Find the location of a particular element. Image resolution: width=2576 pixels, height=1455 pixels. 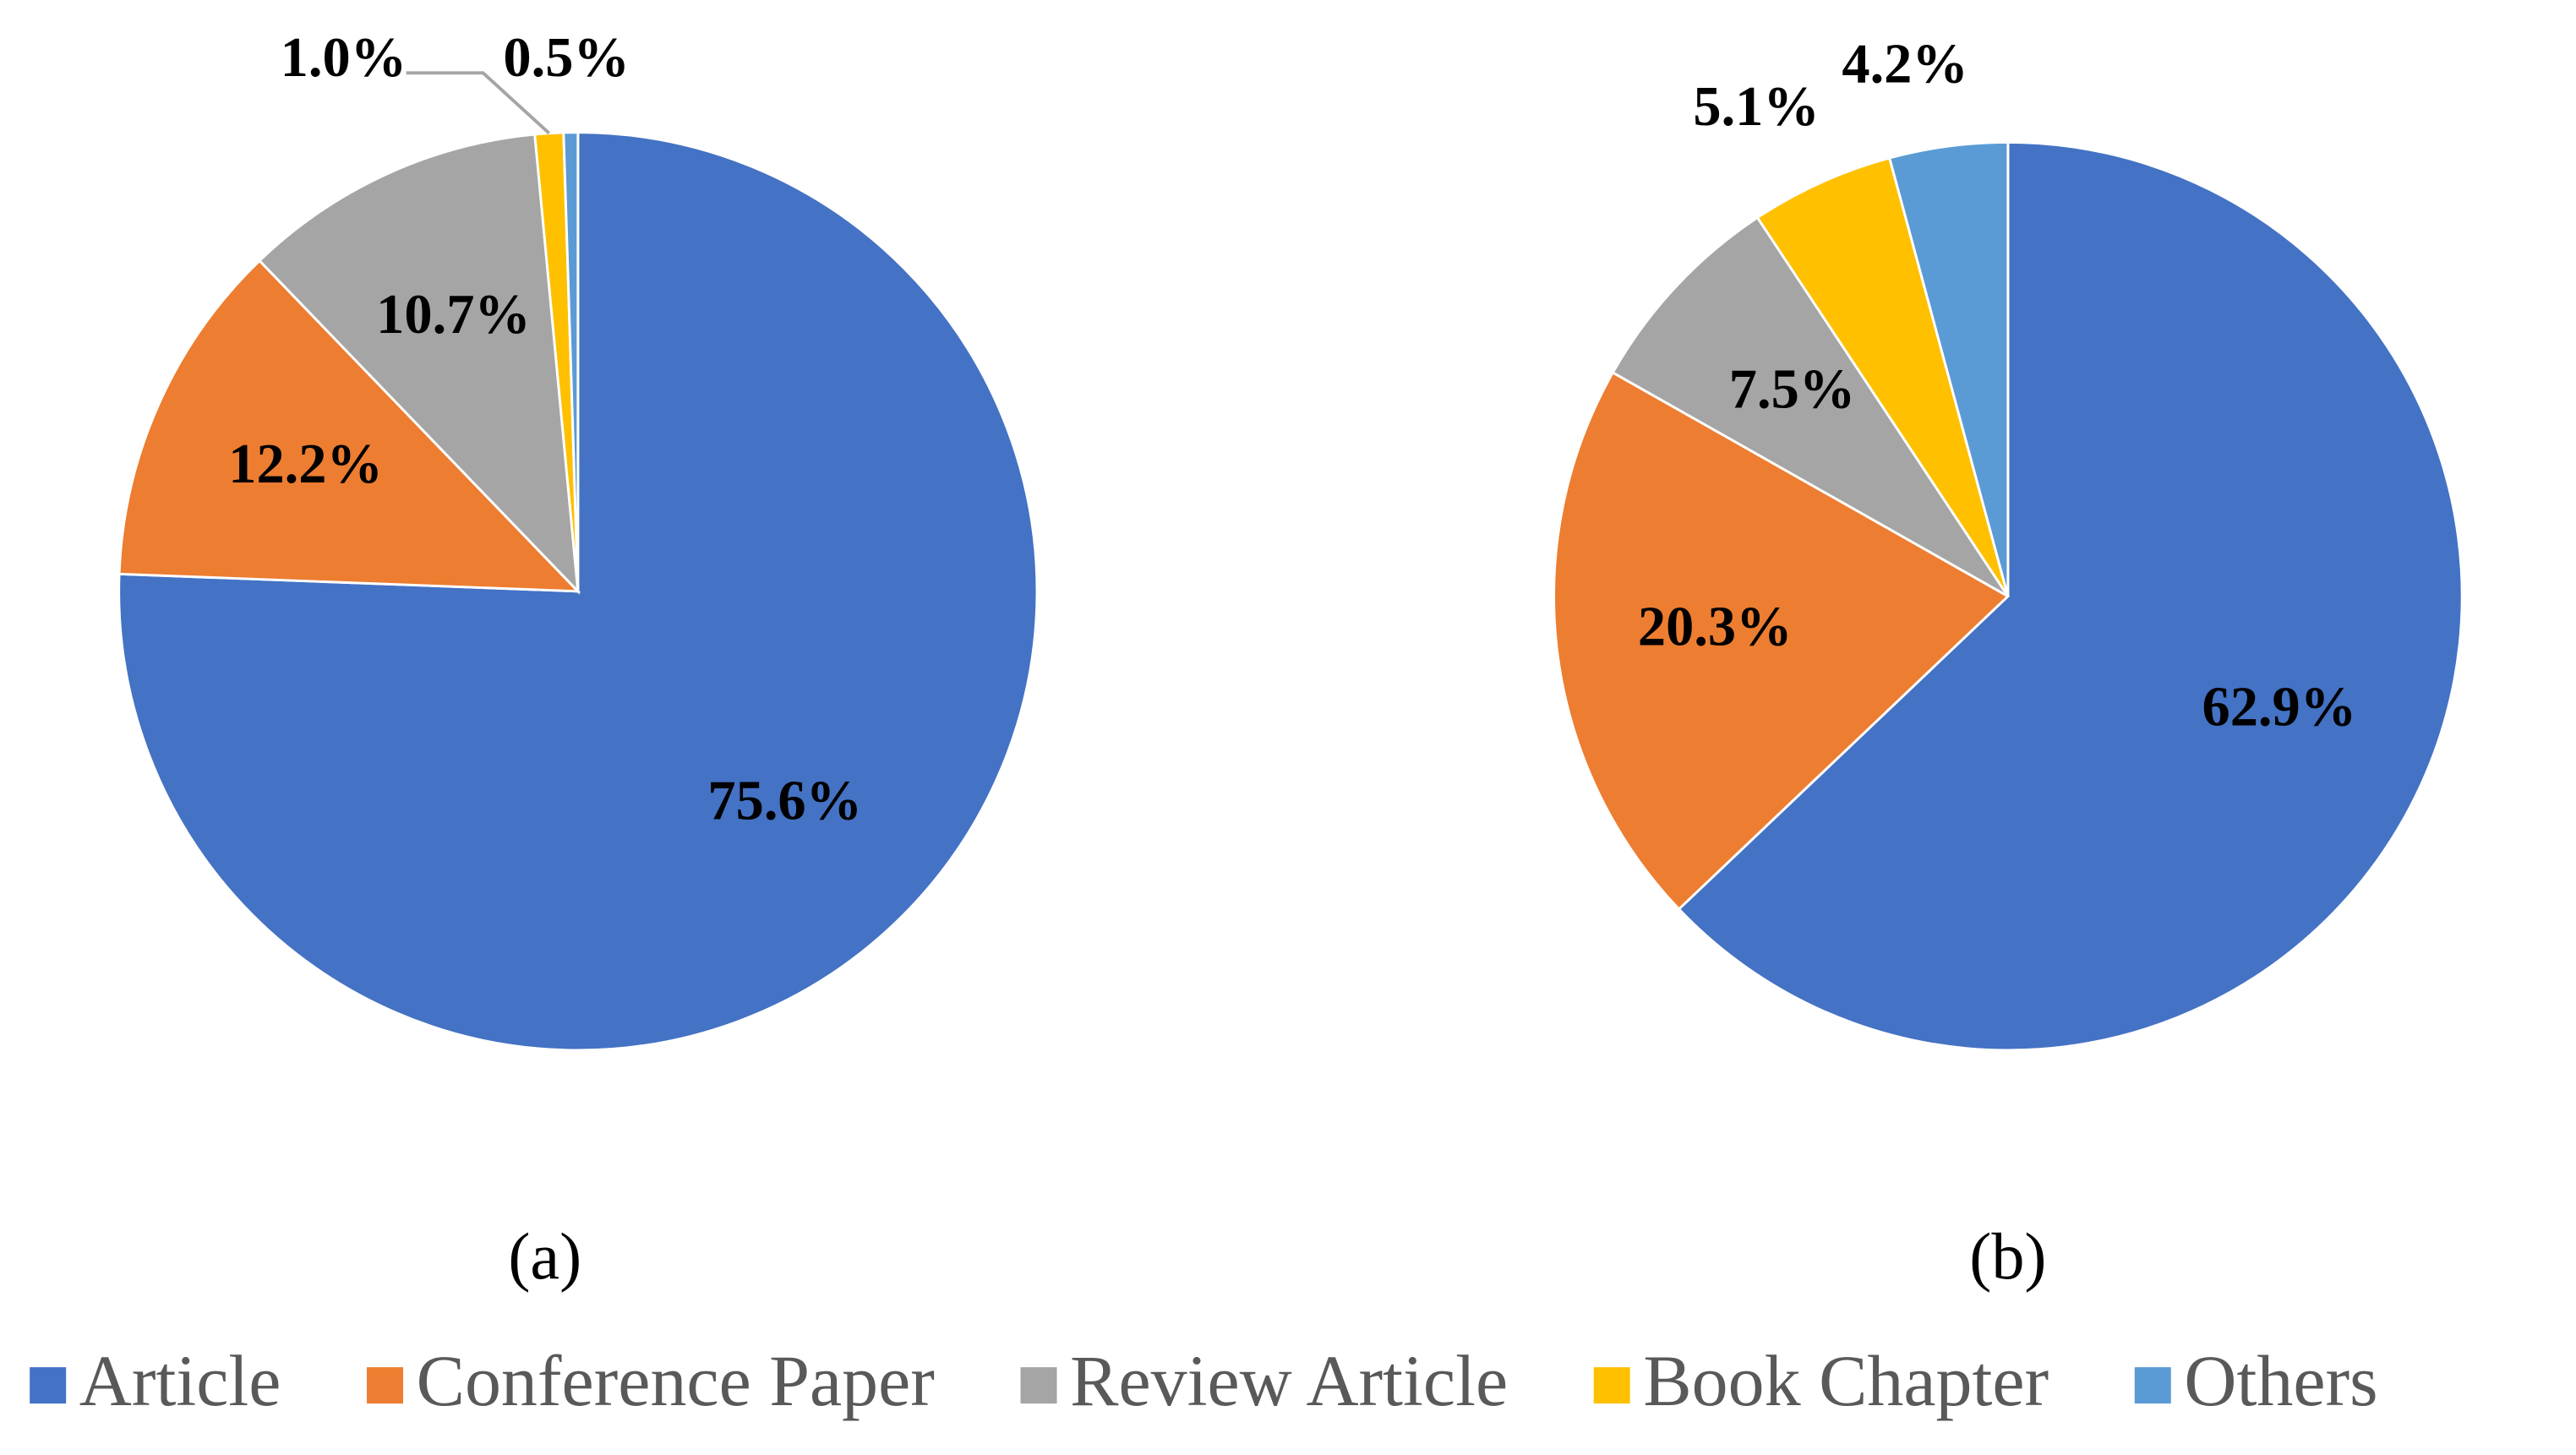

legend-label: Others is located at coordinates (2280, 1380).